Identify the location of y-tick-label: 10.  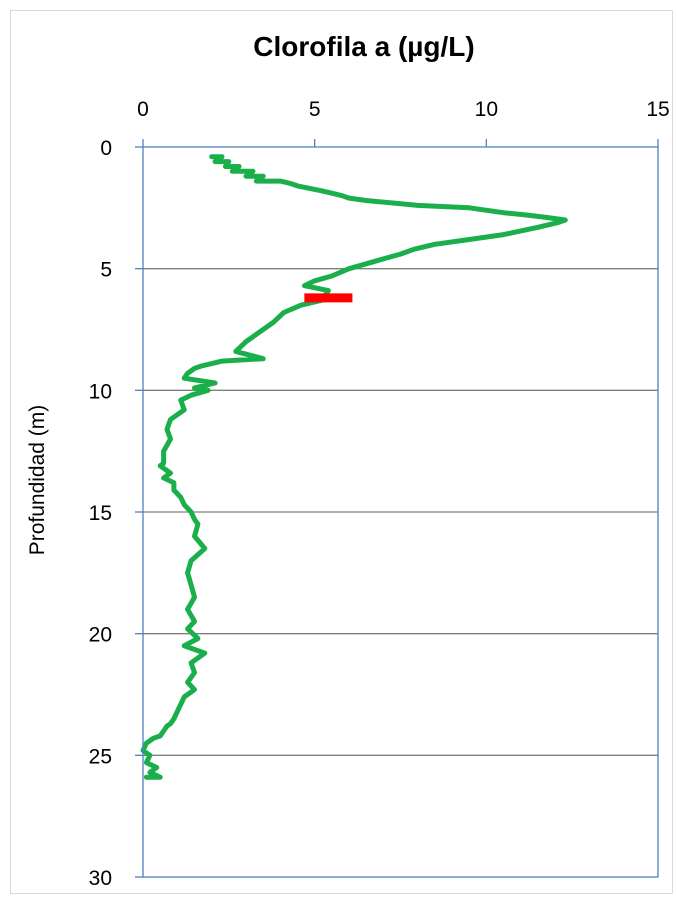
(100, 391).